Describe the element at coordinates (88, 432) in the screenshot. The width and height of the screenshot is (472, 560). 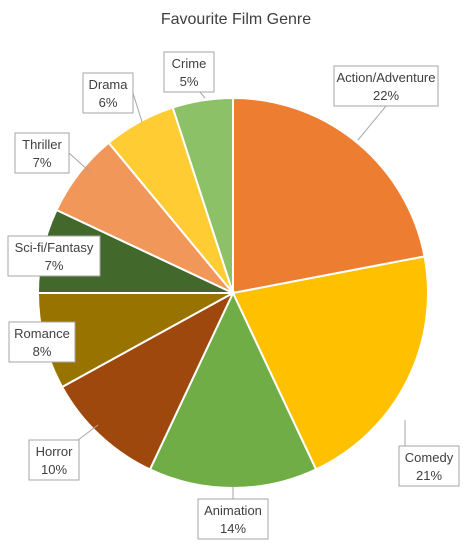
I see `leader-line-horror` at that location.